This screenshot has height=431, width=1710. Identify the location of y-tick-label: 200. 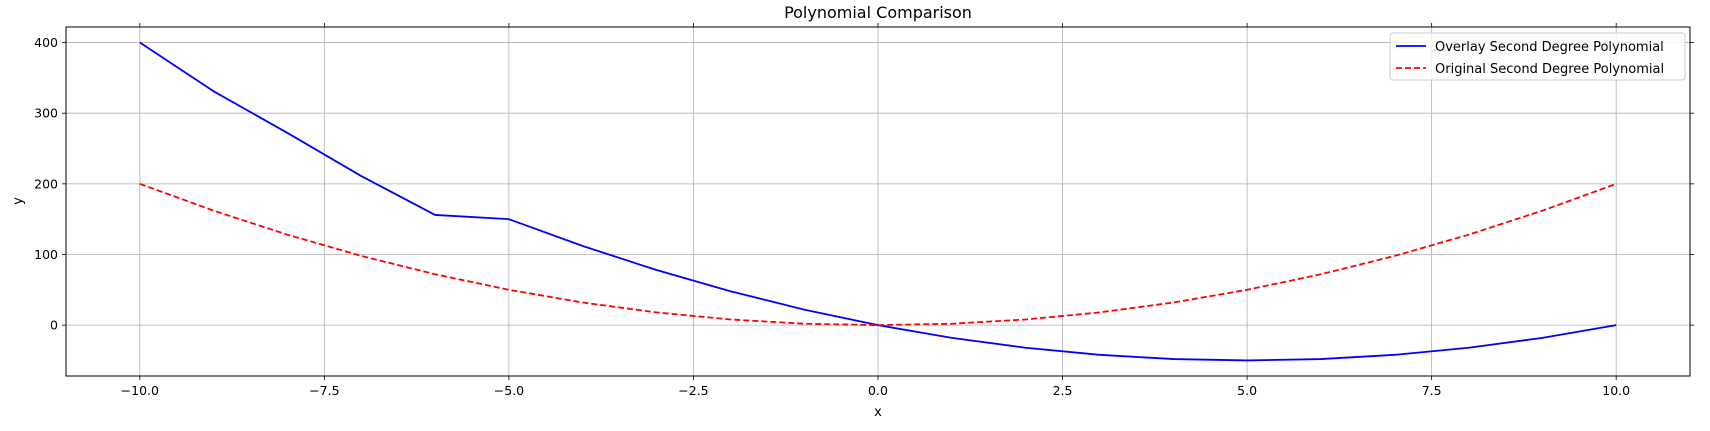
(46, 183).